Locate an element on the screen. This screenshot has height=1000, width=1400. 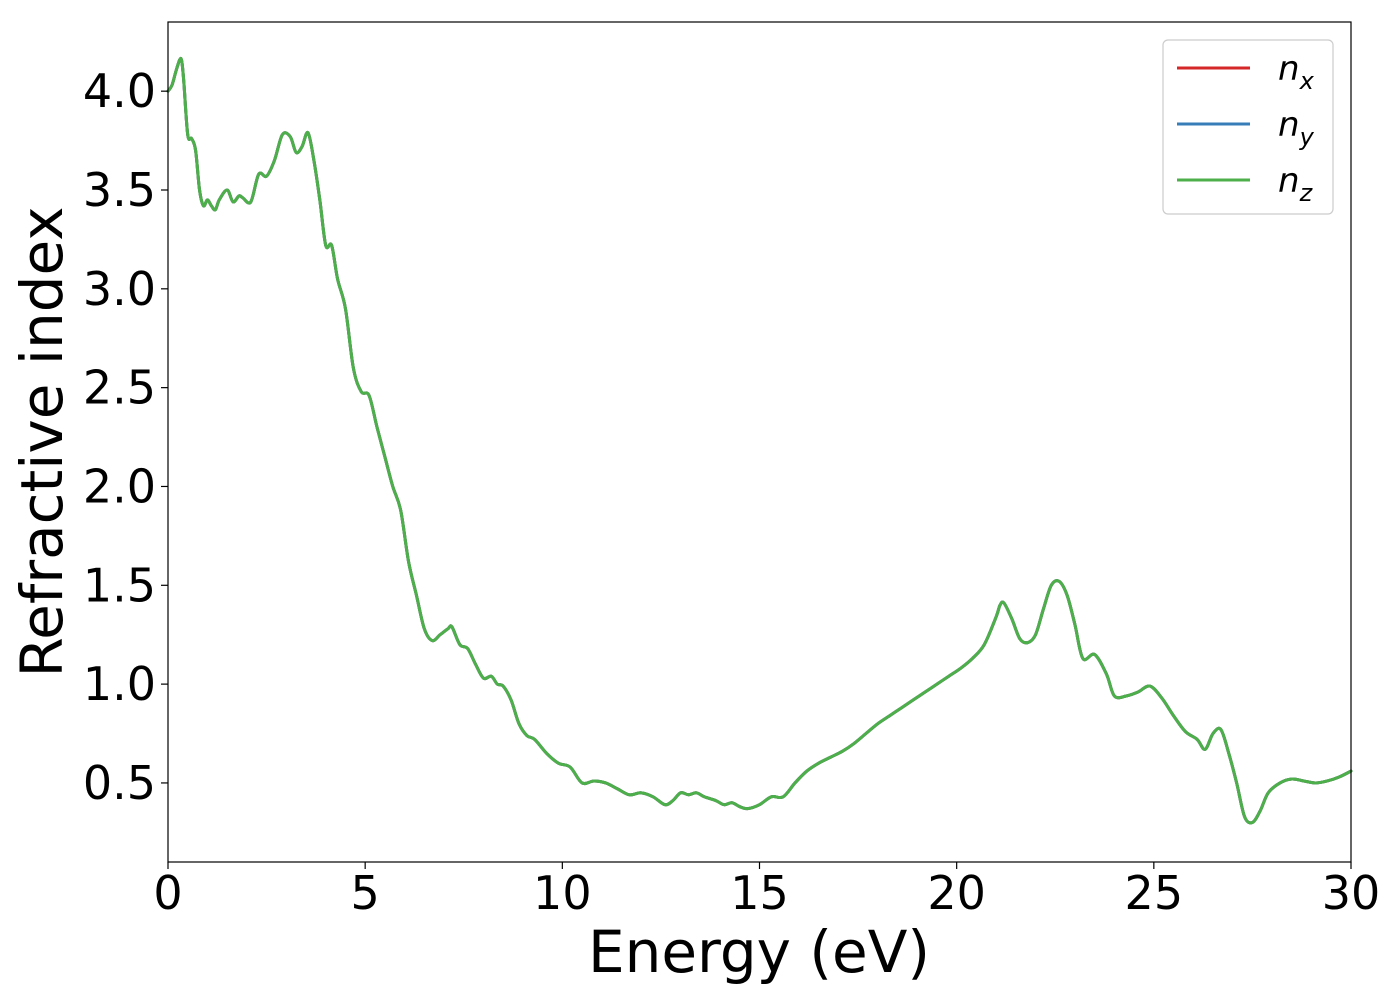
legend-label-nx: nx is located at coordinates (1296, 72).